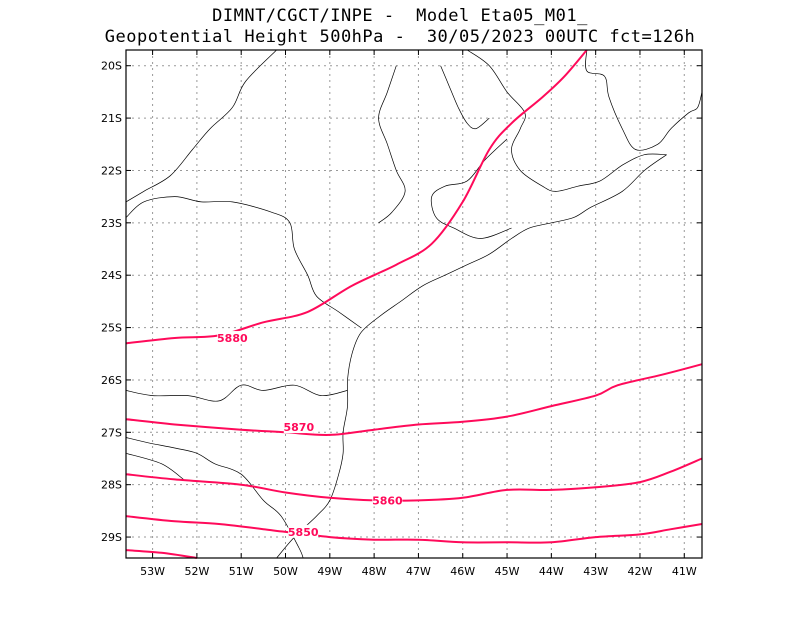 Image resolution: width=800 pixels, height=618 pixels. What do you see at coordinates (111, 485) in the screenshot?
I see `y-tick-label: 28S` at bounding box center [111, 485].